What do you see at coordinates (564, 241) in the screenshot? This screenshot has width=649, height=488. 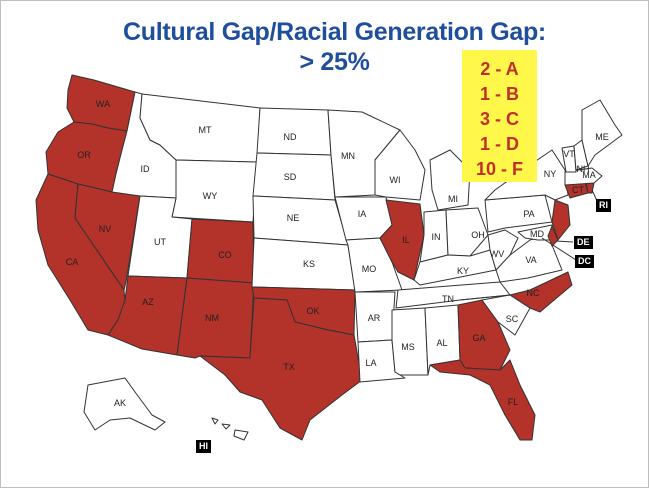 I see `de-leader` at bounding box center [564, 241].